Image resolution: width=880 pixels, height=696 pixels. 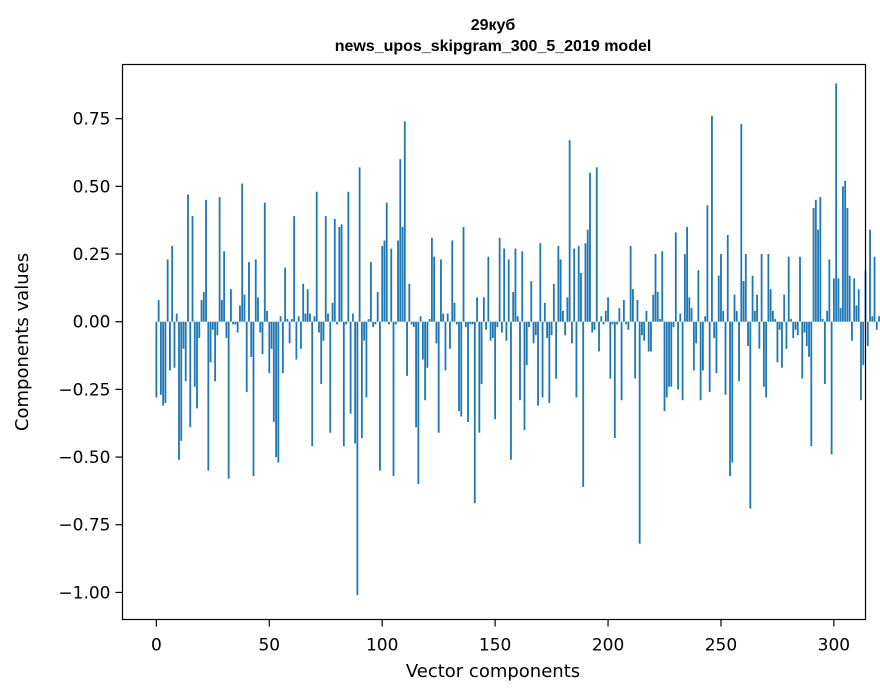 What do you see at coordinates (382, 646) in the screenshot?
I see `x-tick-label: 100` at bounding box center [382, 646].